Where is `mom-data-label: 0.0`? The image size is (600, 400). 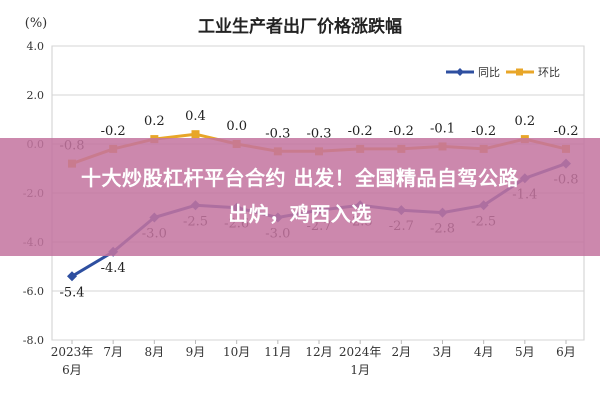
mom-data-label: 0.0 is located at coordinates (236, 126).